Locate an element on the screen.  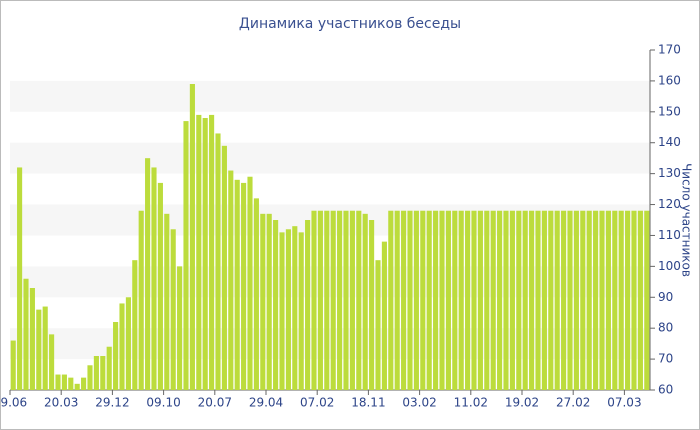
x-tick-label: 20.07 is located at coordinates (215, 403).